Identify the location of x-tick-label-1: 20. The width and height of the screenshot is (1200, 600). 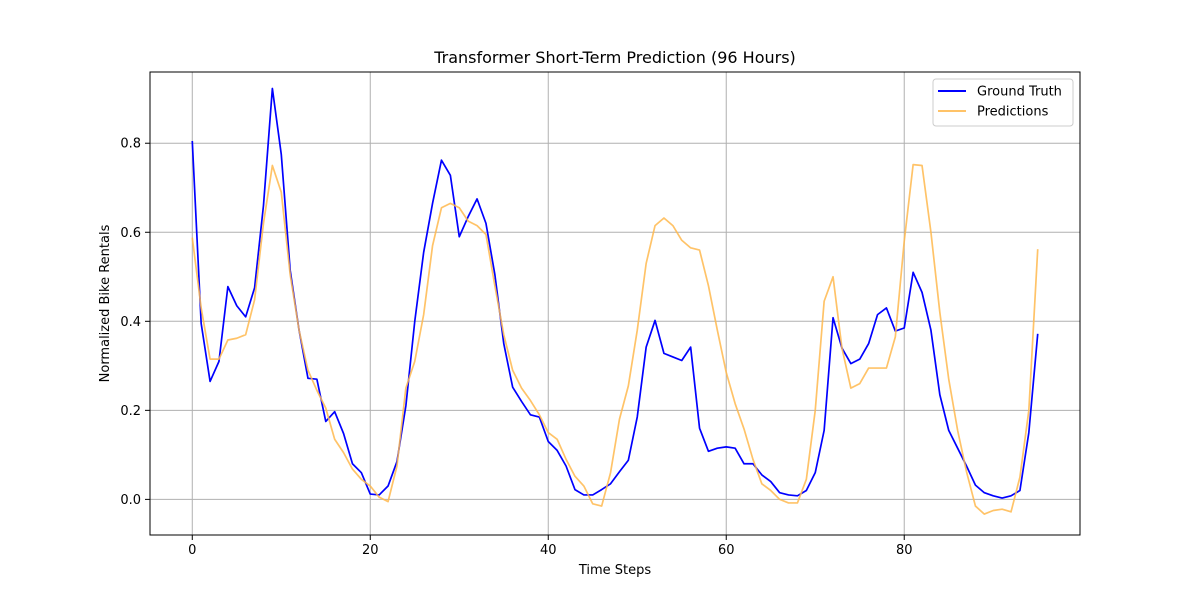
(370, 550).